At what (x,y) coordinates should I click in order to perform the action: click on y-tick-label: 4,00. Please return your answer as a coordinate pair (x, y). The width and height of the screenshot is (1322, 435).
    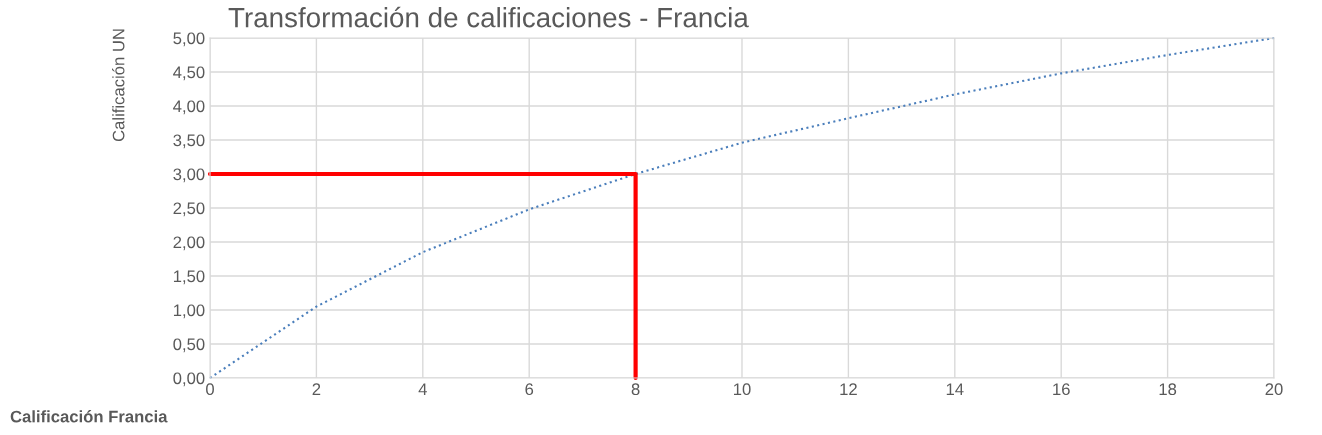
    Looking at the image, I should click on (189, 107).